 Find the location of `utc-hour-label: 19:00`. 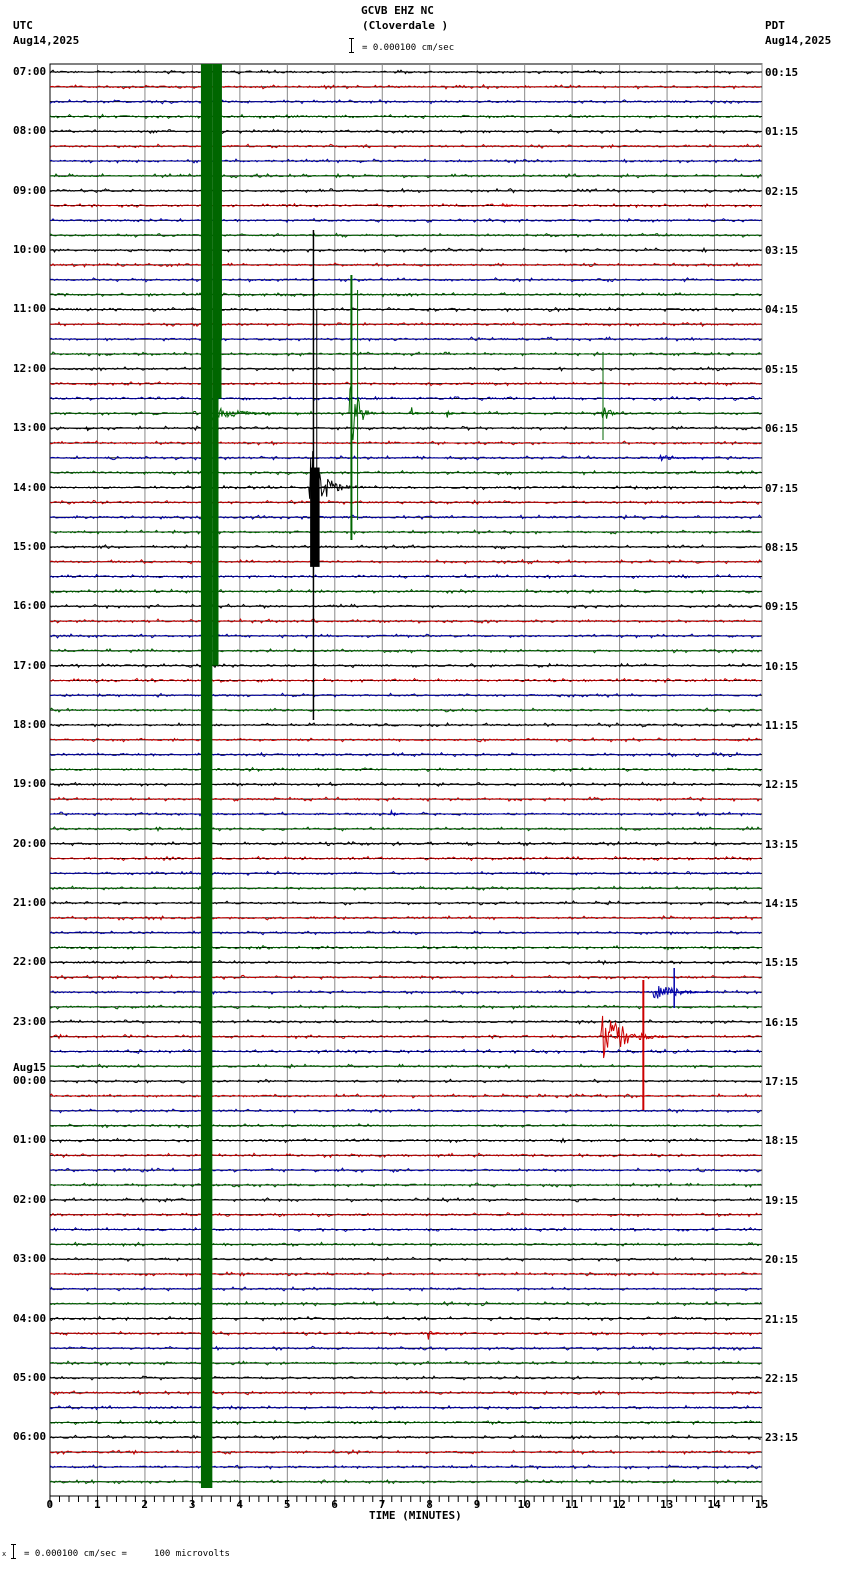

utc-hour-label: 19:00 is located at coordinates (30, 784).